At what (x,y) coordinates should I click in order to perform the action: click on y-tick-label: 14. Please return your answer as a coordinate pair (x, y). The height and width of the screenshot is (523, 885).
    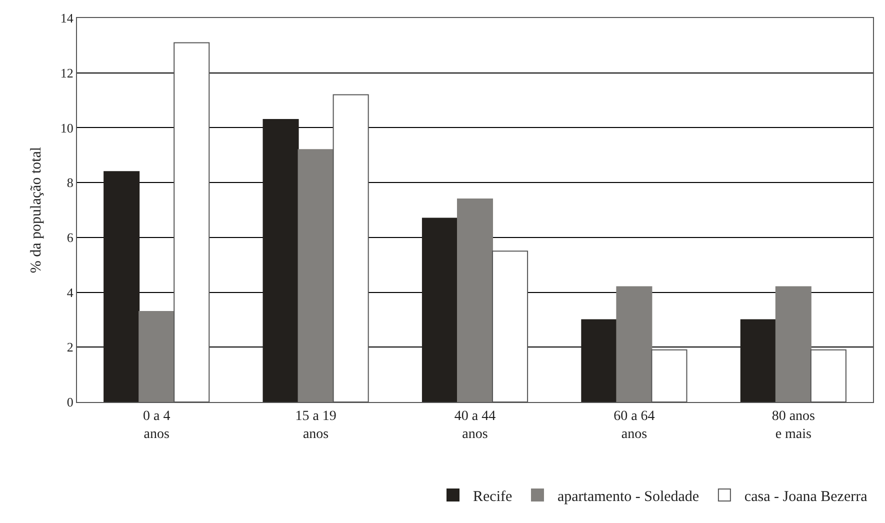
    Looking at the image, I should click on (67, 18).